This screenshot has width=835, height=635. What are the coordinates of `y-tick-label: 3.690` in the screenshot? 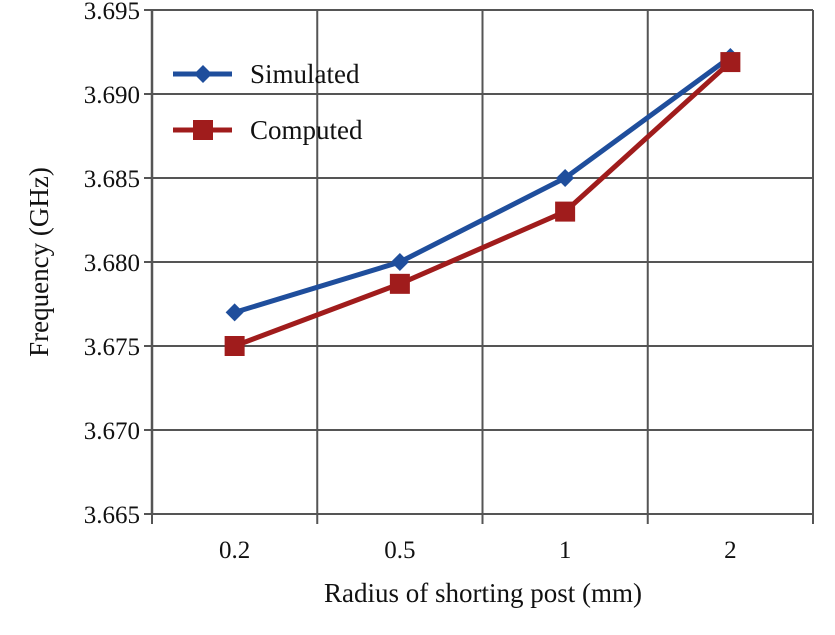 It's located at (112, 95).